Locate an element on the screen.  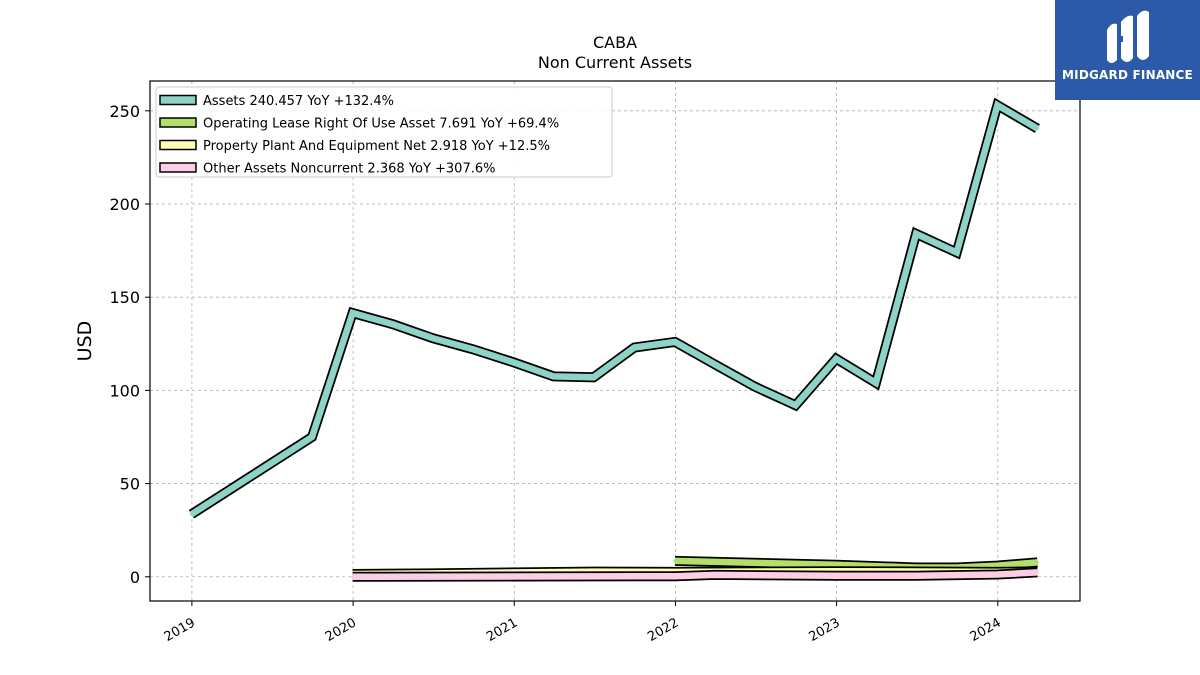
x-tick-label: 2024 is located at coordinates (986, 630).